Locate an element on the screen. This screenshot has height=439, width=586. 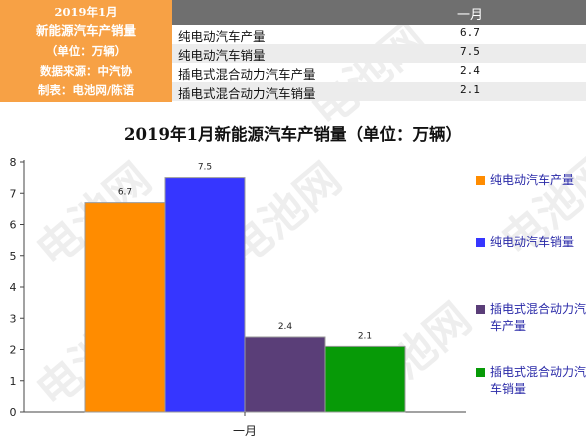
row-name: 插电式混合动力汽车销量 is located at coordinates (247, 93).